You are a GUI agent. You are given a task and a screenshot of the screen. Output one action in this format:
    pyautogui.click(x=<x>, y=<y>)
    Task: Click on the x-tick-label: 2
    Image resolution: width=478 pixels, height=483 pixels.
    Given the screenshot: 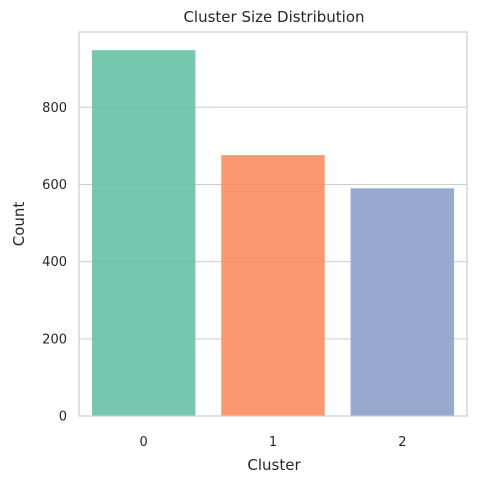 What is the action you would take?
    pyautogui.click(x=402, y=442)
    